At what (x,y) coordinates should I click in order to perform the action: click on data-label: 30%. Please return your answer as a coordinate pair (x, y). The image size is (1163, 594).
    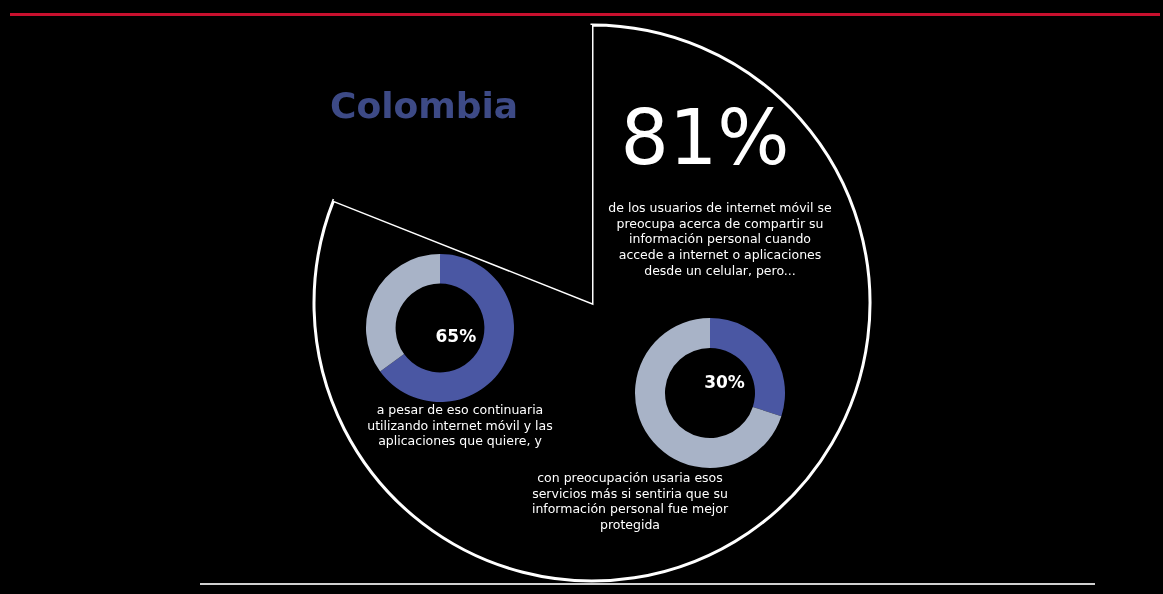
    Looking at the image, I should click on (724, 382).